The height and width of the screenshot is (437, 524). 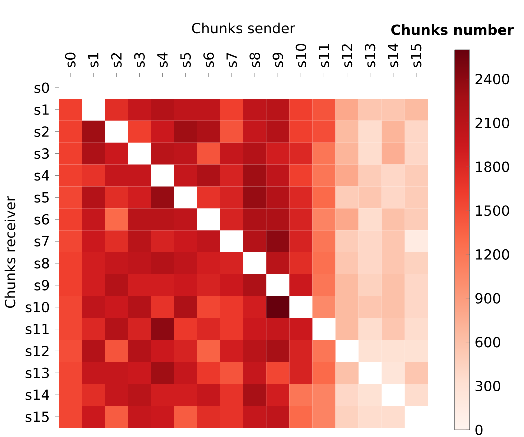 What do you see at coordinates (116, 60) in the screenshot?
I see `x-tick-label: s2` at bounding box center [116, 60].